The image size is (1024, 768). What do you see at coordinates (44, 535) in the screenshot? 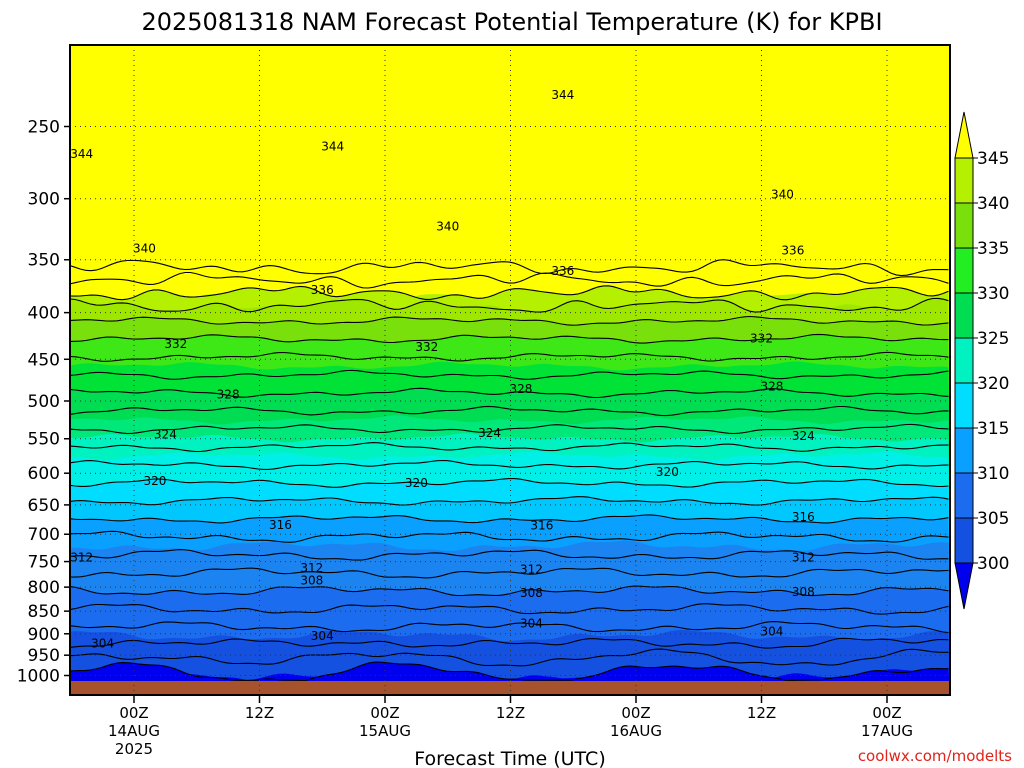
I see `y-tick-label: 700` at bounding box center [44, 535].